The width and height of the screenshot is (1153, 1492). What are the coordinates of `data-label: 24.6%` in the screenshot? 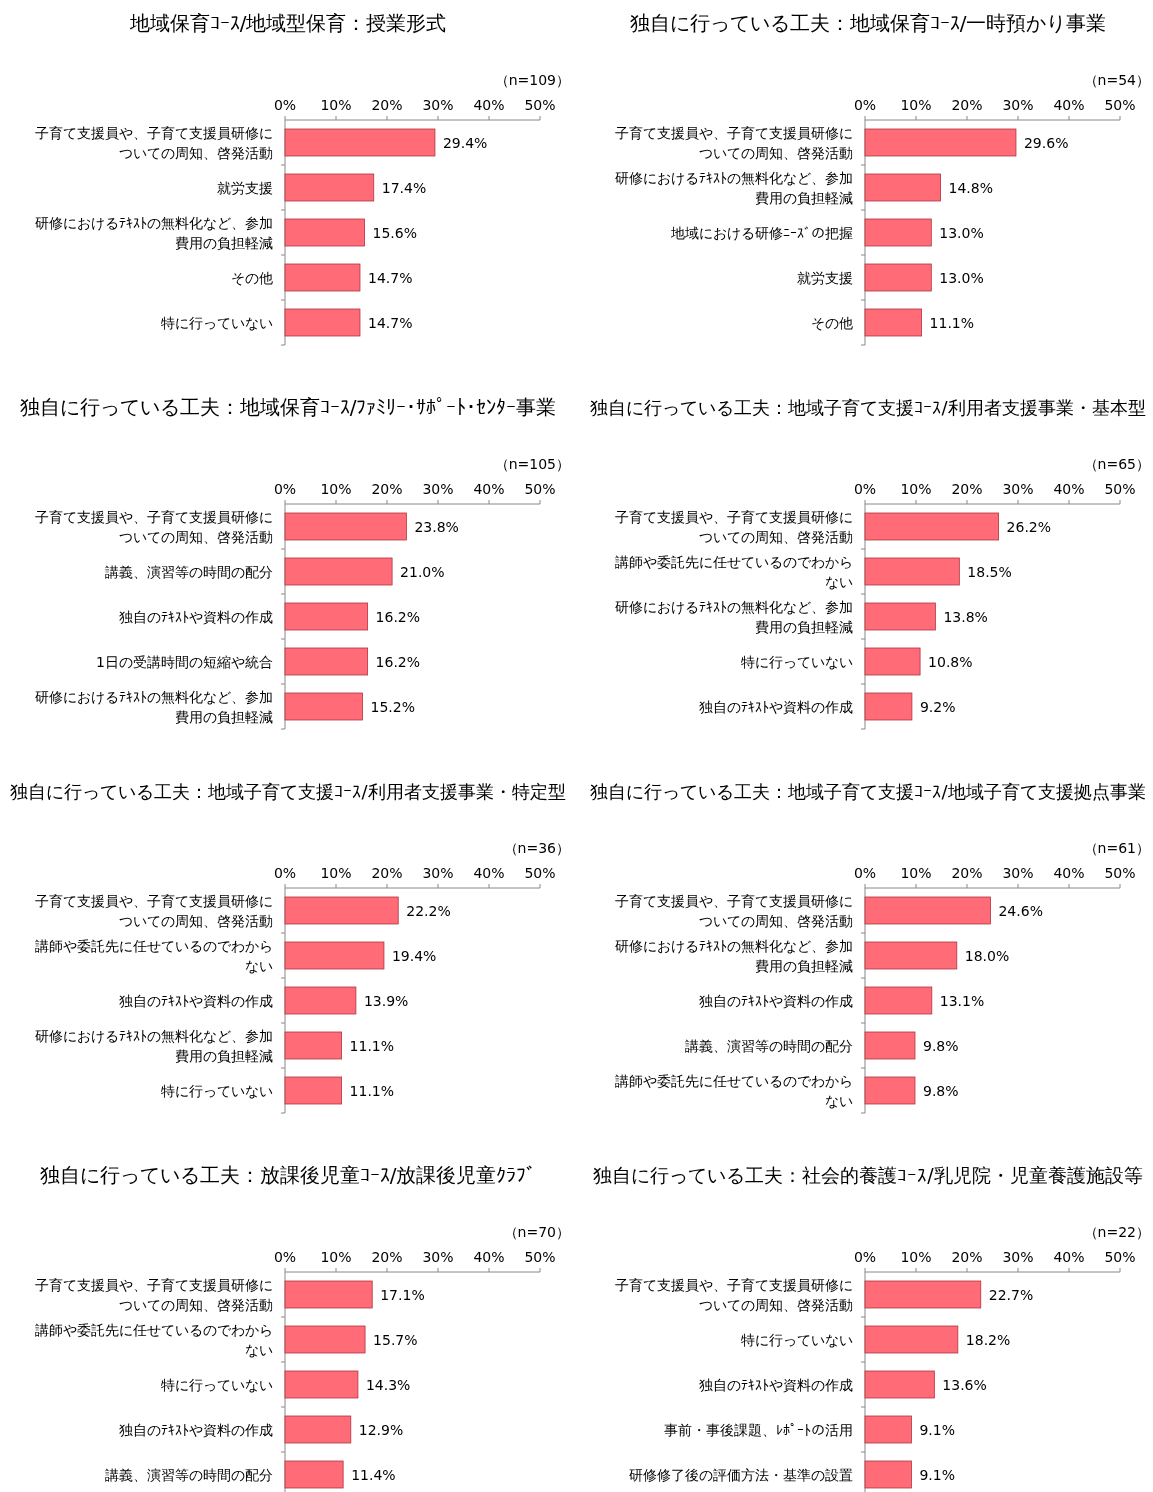 It's located at (1020, 910).